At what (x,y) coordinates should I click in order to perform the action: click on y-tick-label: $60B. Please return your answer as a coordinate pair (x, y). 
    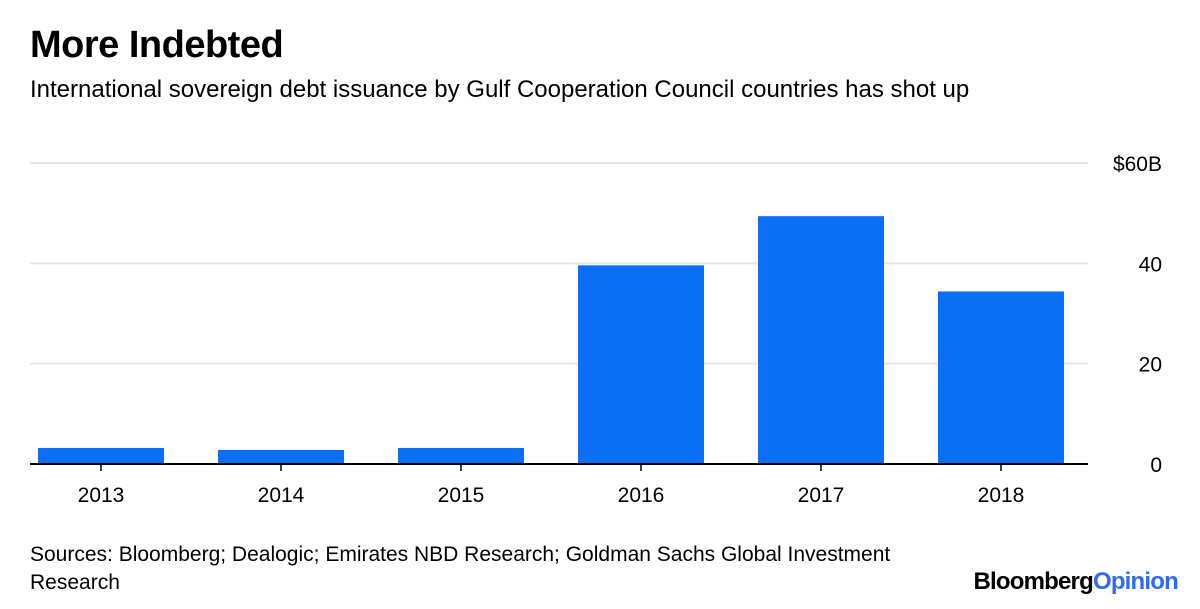
    Looking at the image, I should click on (1137, 164).